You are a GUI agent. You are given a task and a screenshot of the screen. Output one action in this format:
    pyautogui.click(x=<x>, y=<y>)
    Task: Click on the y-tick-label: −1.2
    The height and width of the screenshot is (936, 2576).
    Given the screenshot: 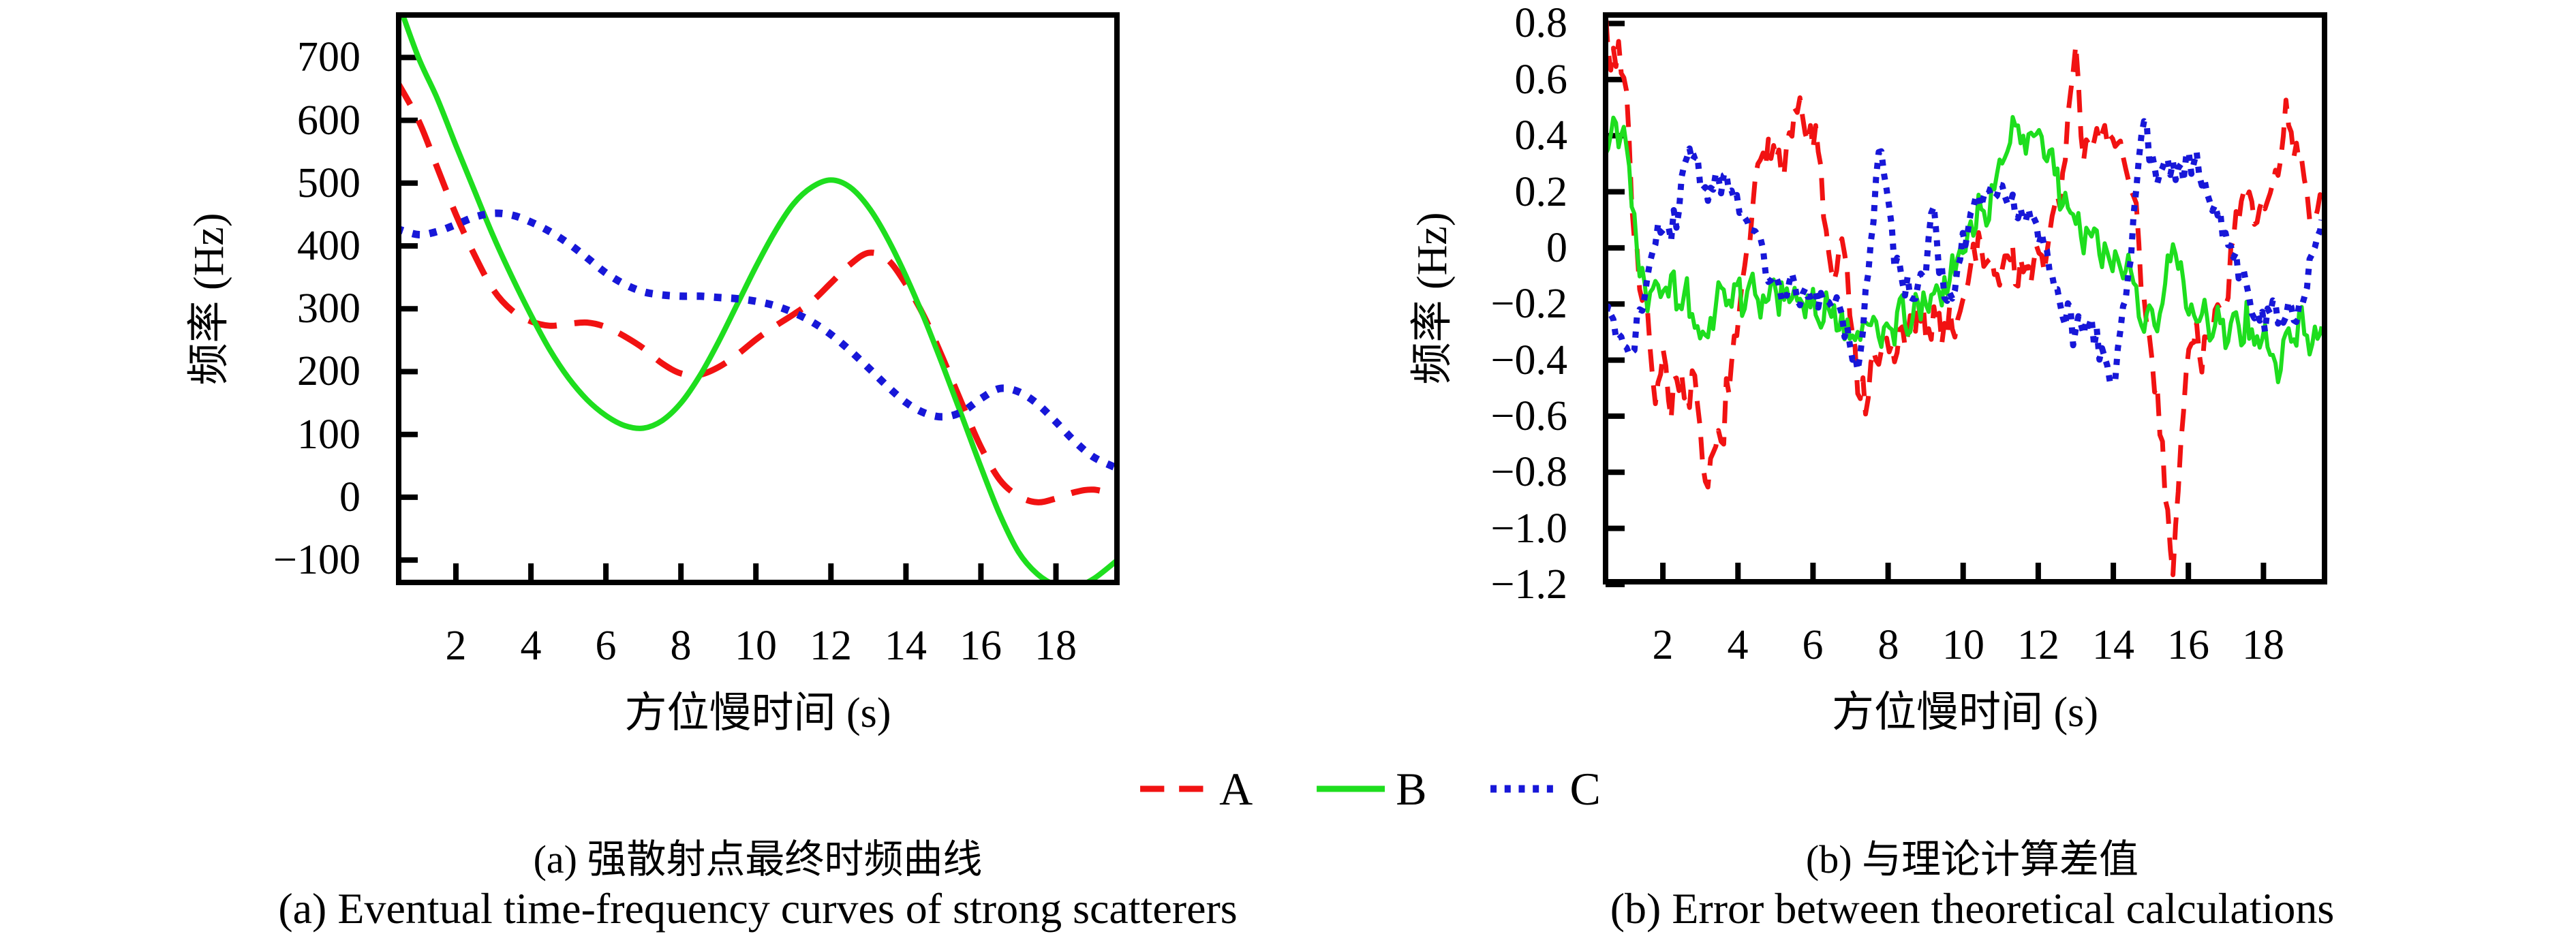 What is the action you would take?
    pyautogui.click(x=1529, y=584)
    